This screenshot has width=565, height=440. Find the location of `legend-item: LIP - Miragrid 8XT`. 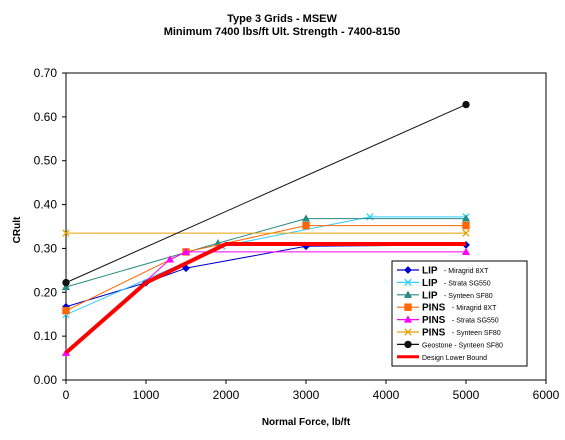

legend-item: LIP - Miragrid 8XT is located at coordinates (443, 271).